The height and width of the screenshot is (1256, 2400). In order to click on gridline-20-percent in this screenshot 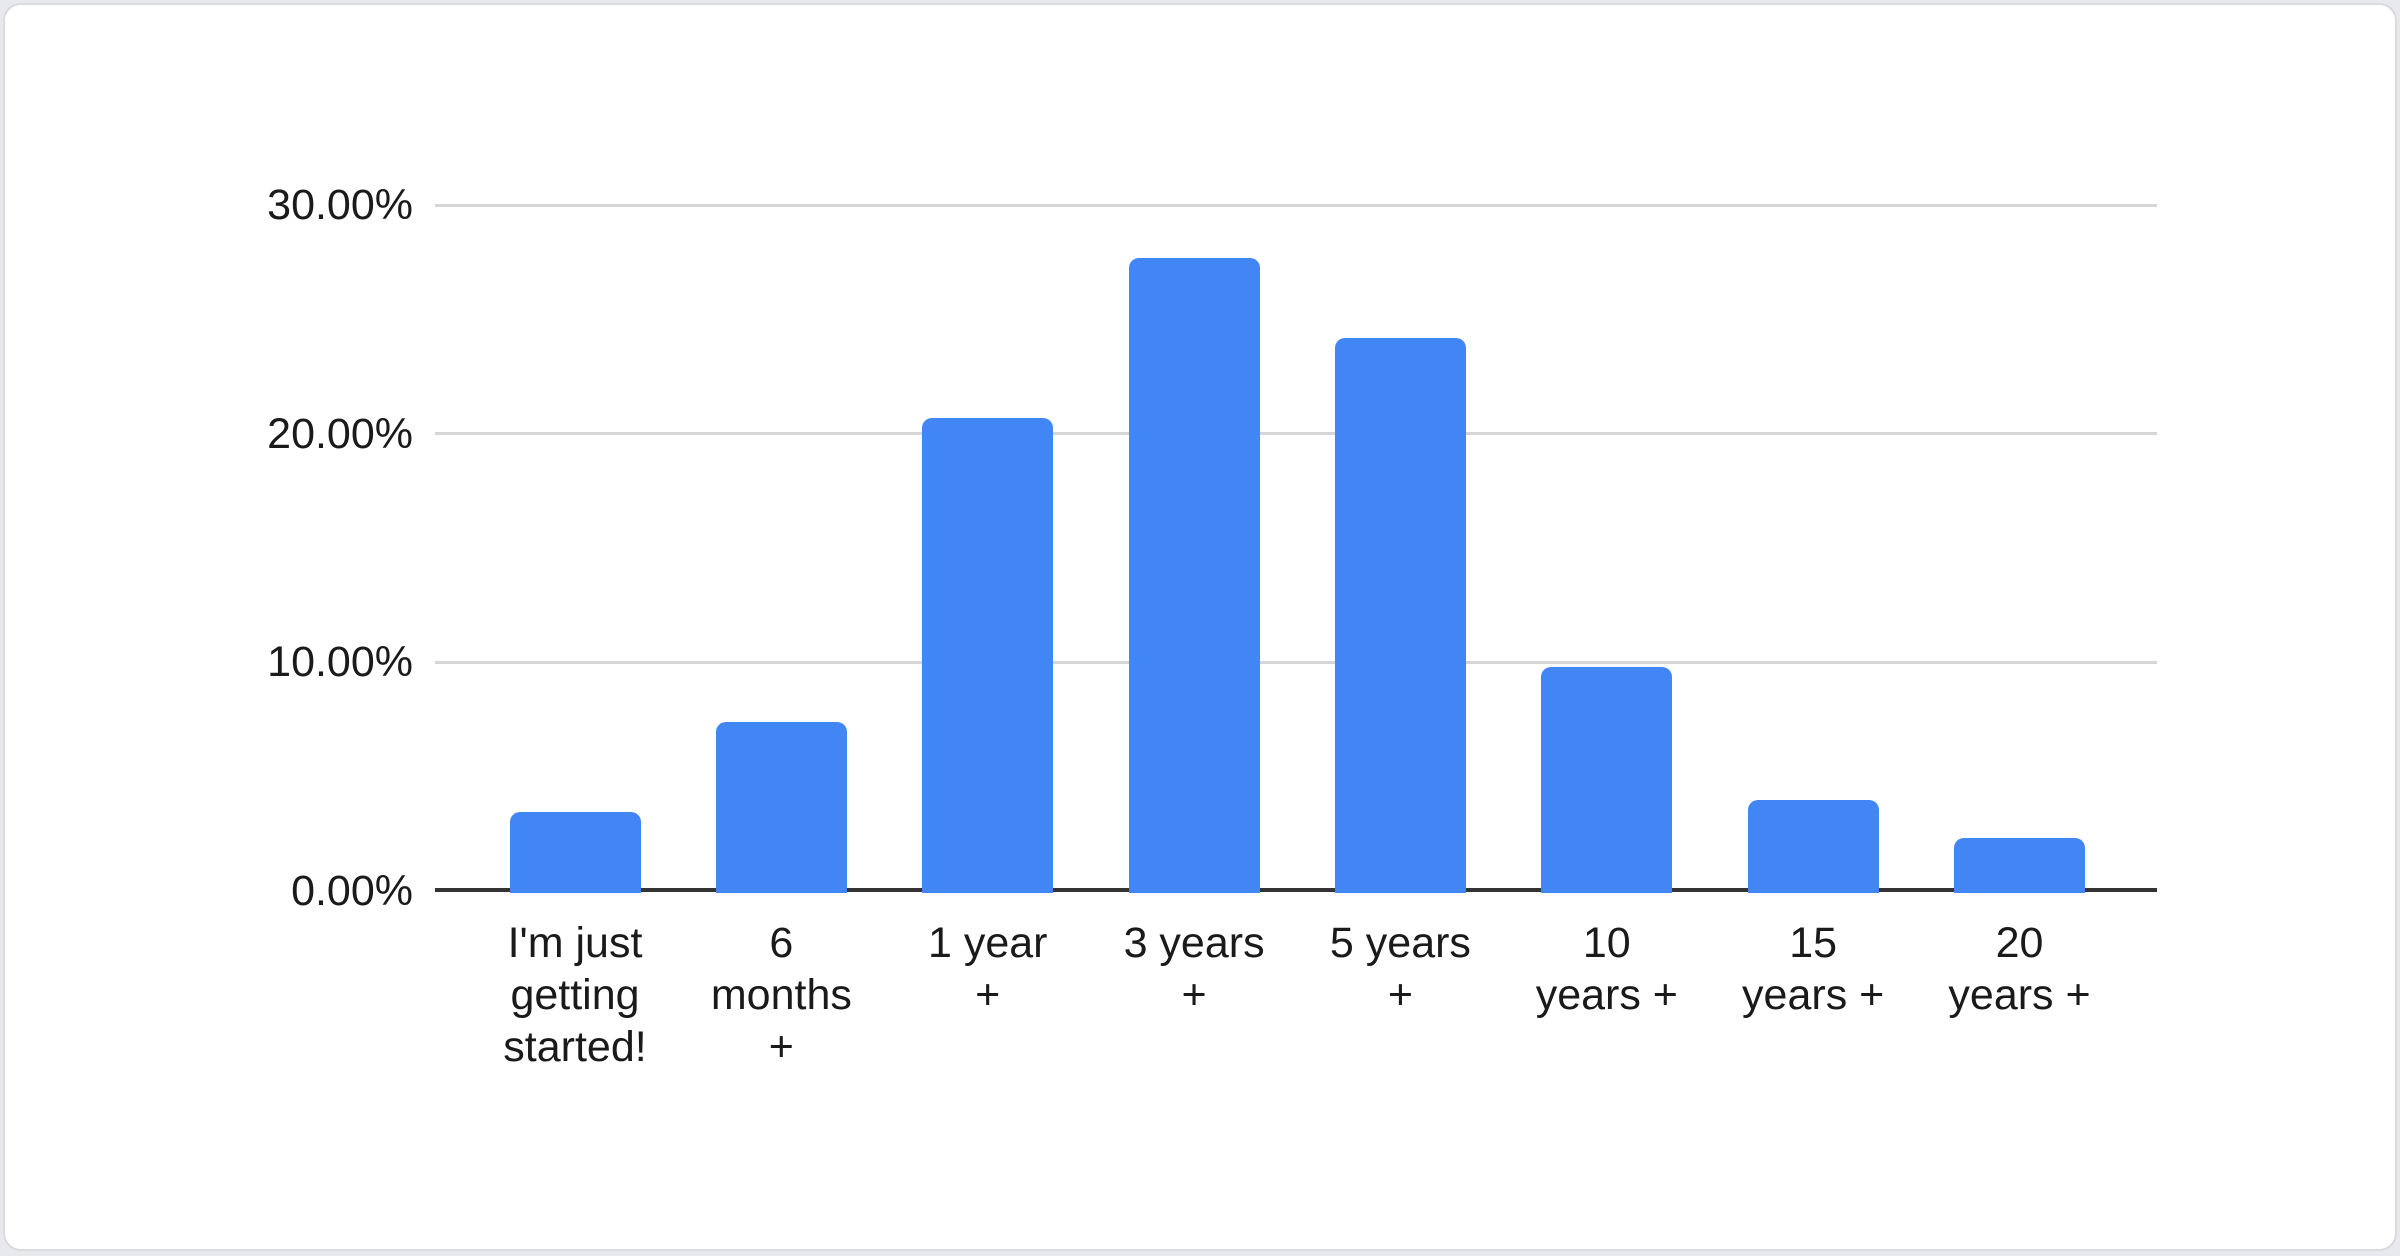, I will do `click(1296, 434)`.